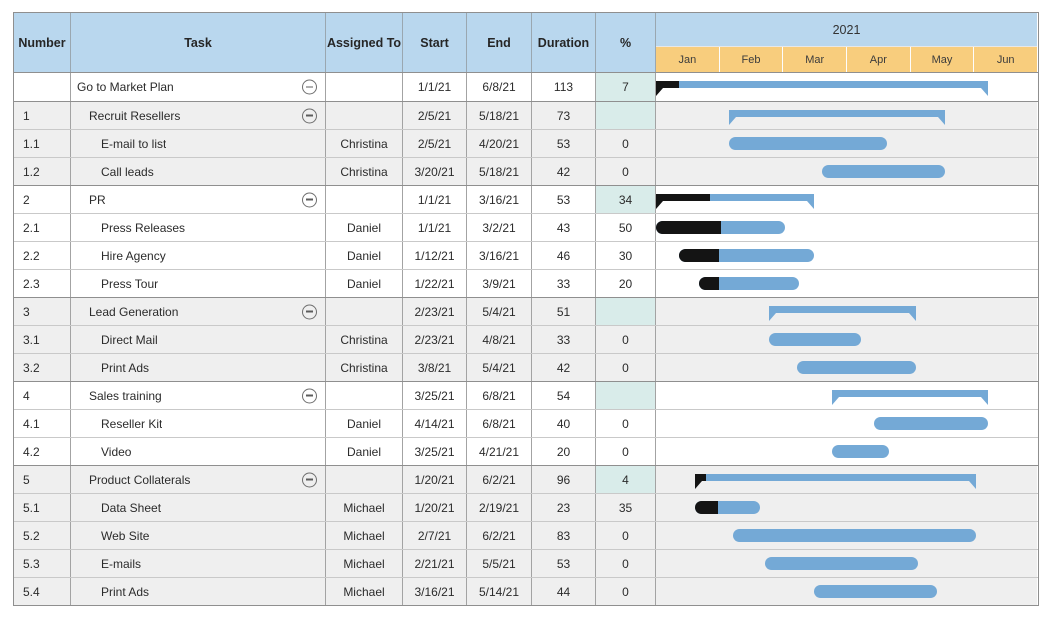  Describe the element at coordinates (198, 479) in the screenshot. I see `cell-task: Product Collaterals` at that location.